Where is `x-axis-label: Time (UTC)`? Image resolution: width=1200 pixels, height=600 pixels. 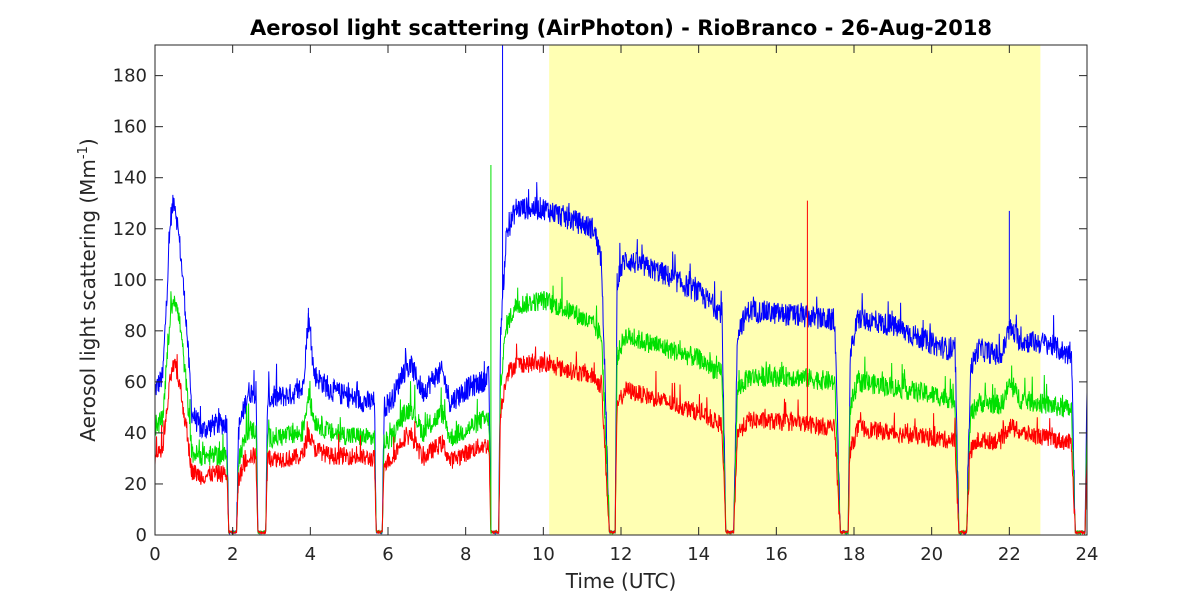 x-axis-label: Time (UTC) is located at coordinates (621, 581).